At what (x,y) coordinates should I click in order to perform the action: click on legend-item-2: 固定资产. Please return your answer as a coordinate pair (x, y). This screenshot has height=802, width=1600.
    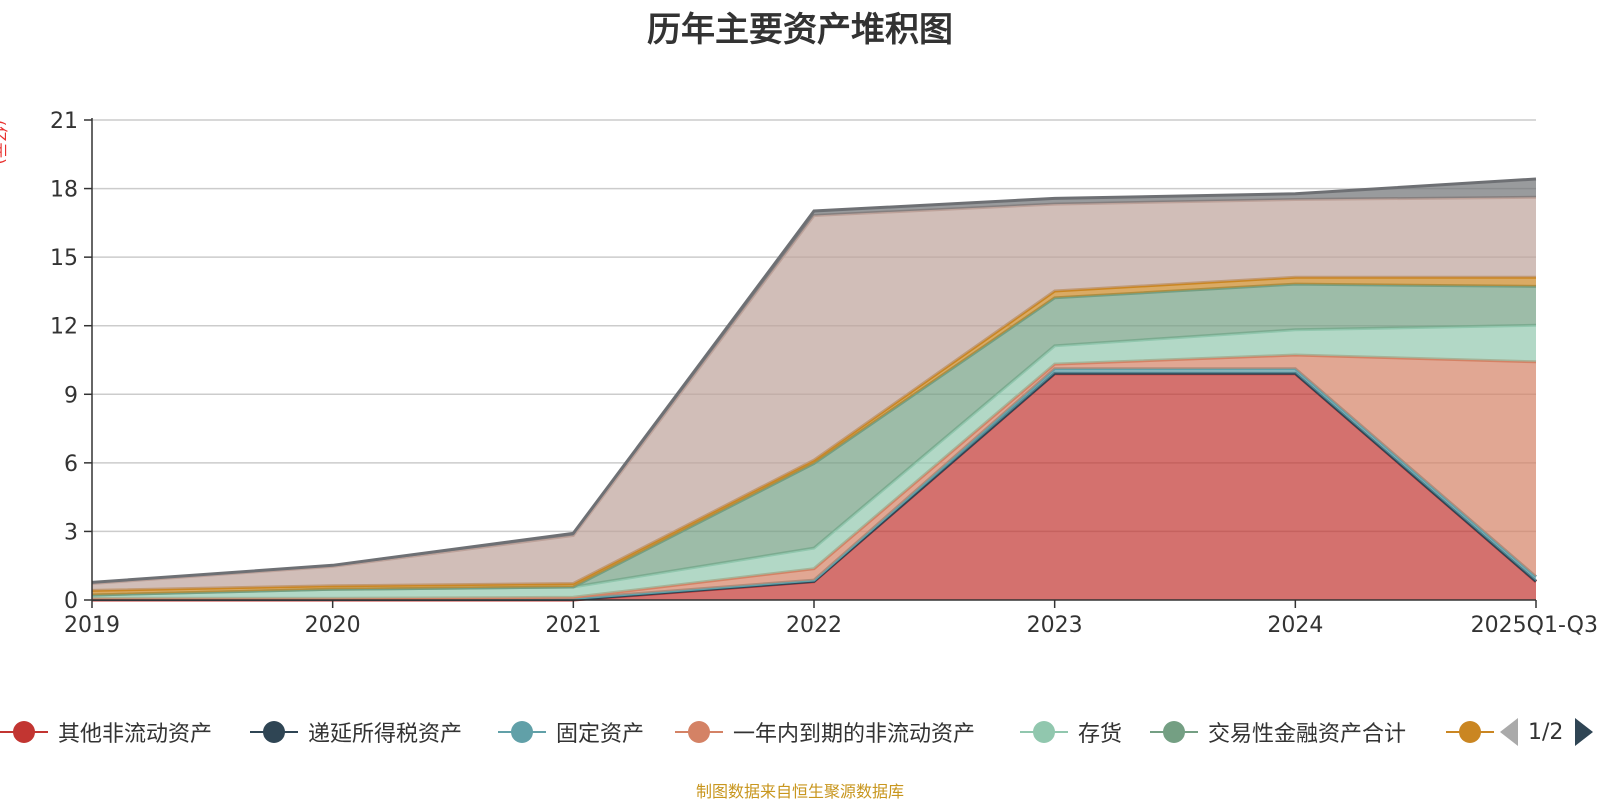
    Looking at the image, I should click on (571, 732).